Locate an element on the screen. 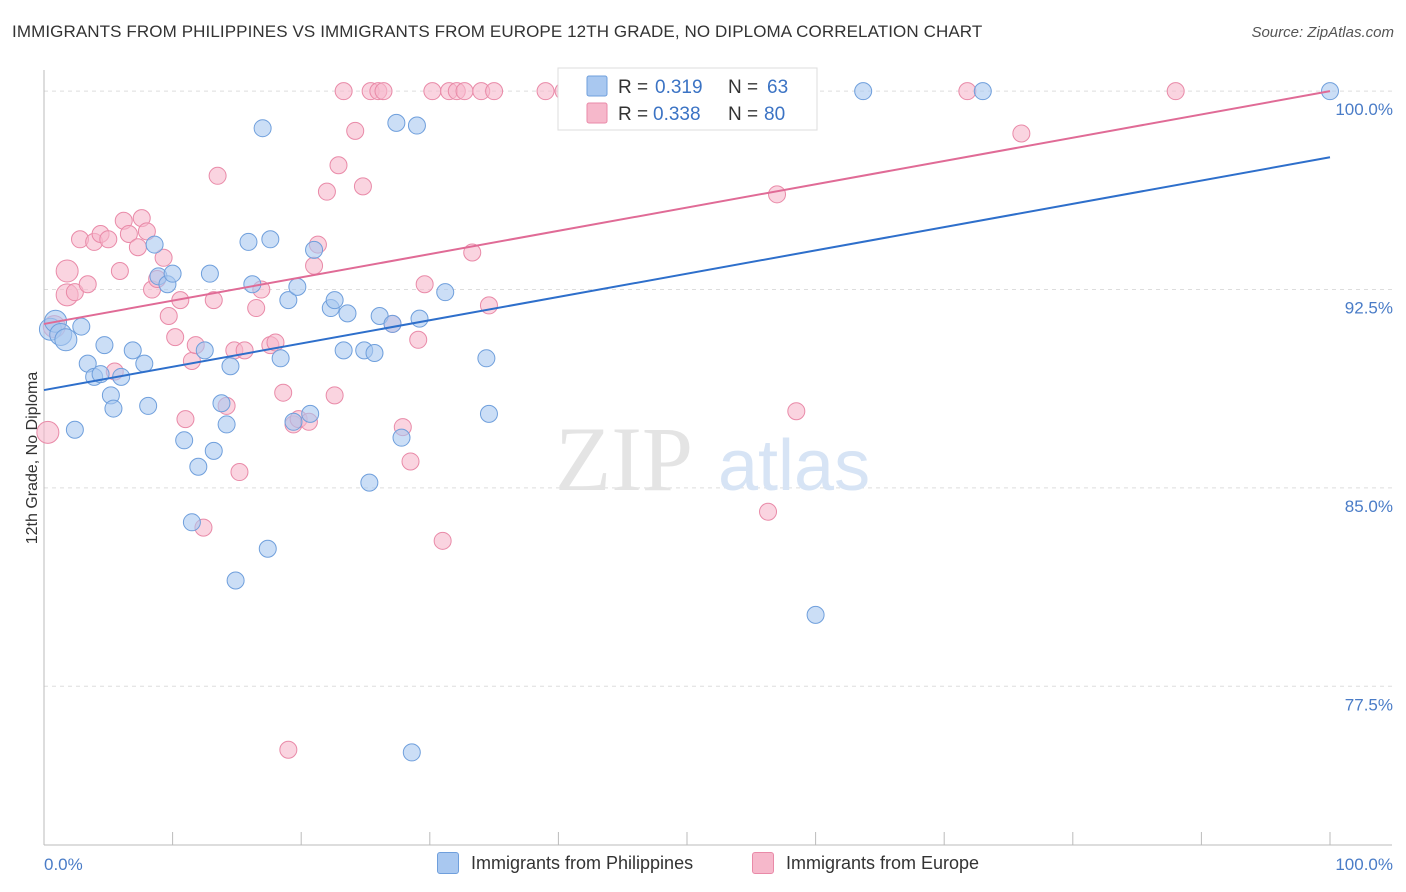 Image resolution: width=1406 pixels, height=892 pixels. chart-source: Source: ZipAtlas.com is located at coordinates (1322, 32).